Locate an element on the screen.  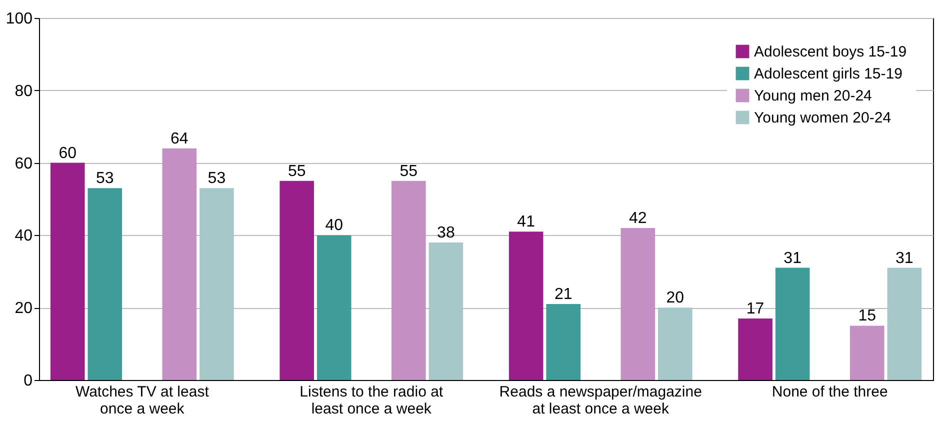
data-label: 15 is located at coordinates (867, 316).